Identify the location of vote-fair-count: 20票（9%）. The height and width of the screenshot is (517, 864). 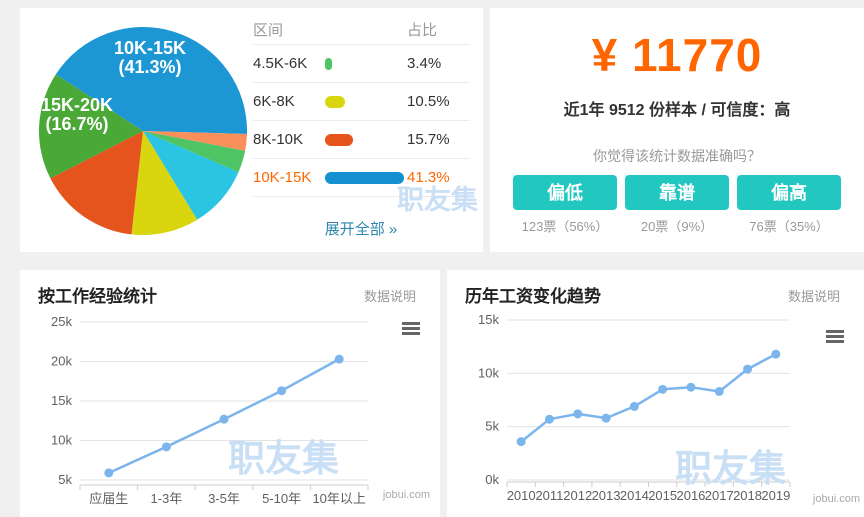
(677, 226).